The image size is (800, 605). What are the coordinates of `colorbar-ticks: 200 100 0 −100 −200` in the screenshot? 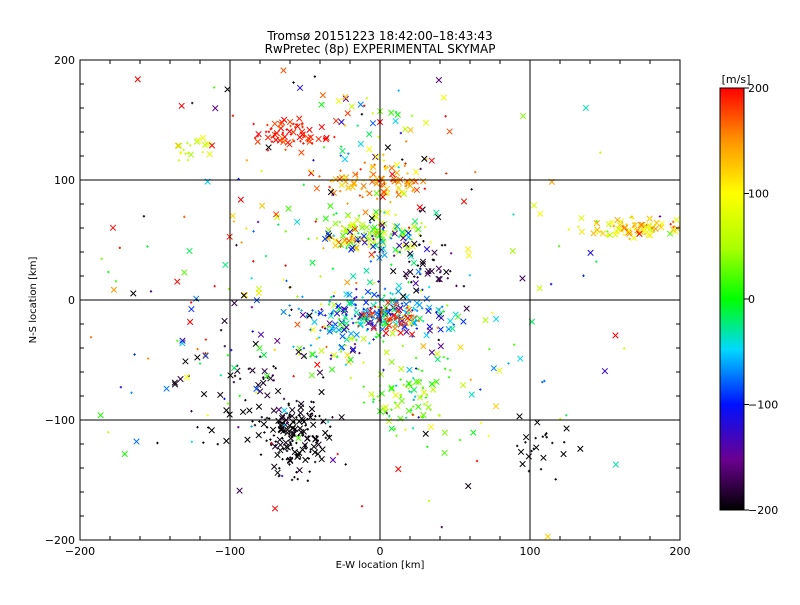 It's located at (761, 299).